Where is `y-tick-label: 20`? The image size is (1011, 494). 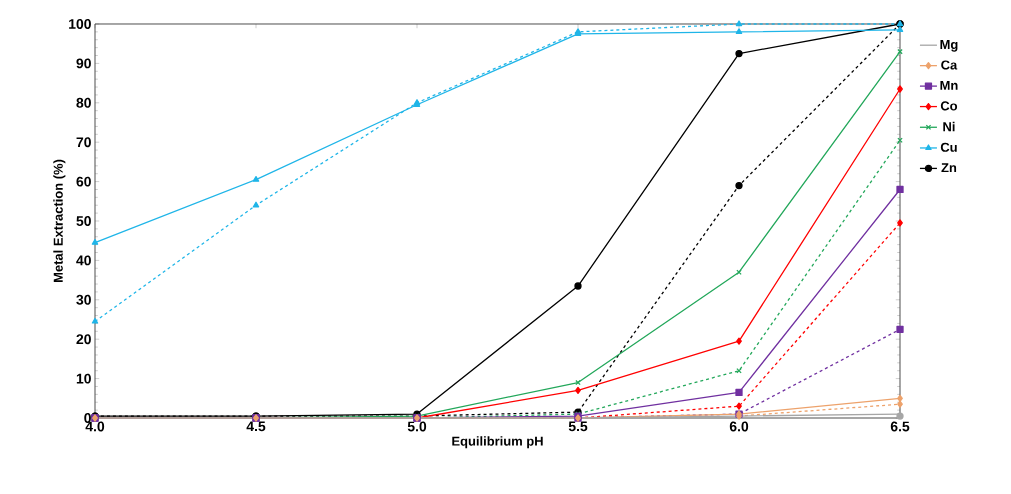
y-tick-label: 20 is located at coordinates (83, 339).